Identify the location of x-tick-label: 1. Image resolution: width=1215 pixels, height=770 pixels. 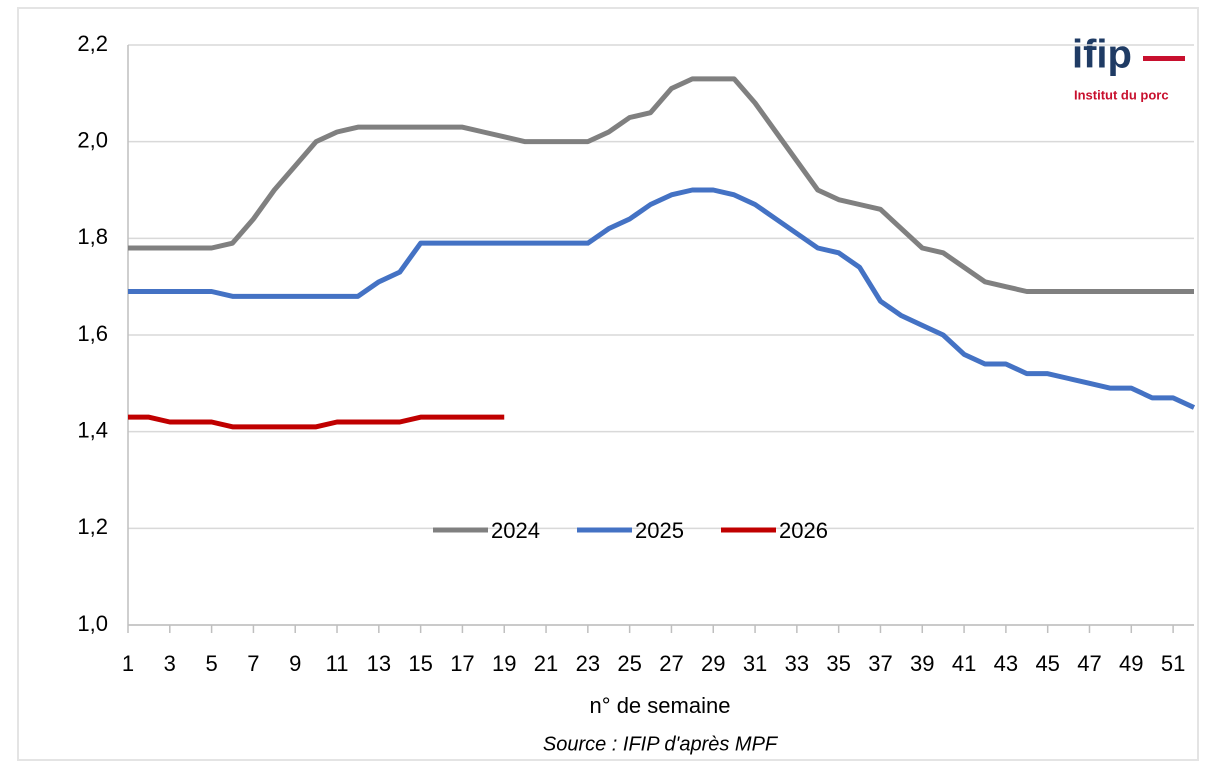
(128, 663).